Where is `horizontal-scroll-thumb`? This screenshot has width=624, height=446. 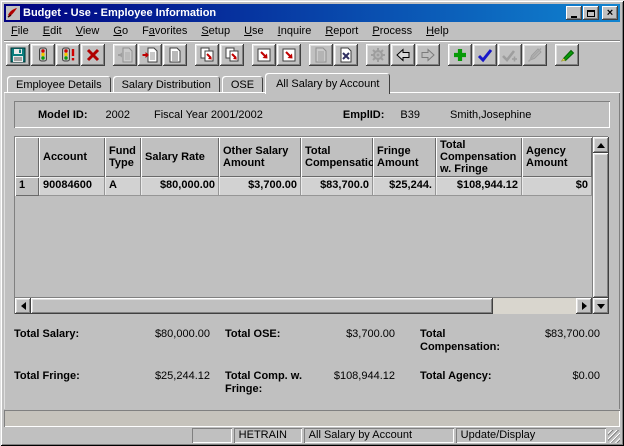 horizontal-scroll-thumb is located at coordinates (262, 306).